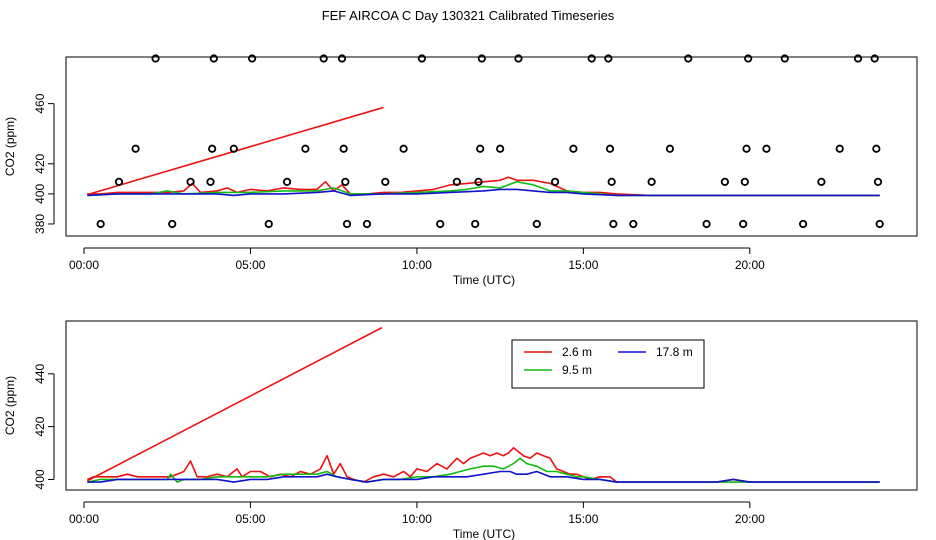 Image resolution: width=936 pixels, height=540 pixels. Describe the element at coordinates (40, 103) in the screenshot. I see `y-tick-label: 460` at that location.